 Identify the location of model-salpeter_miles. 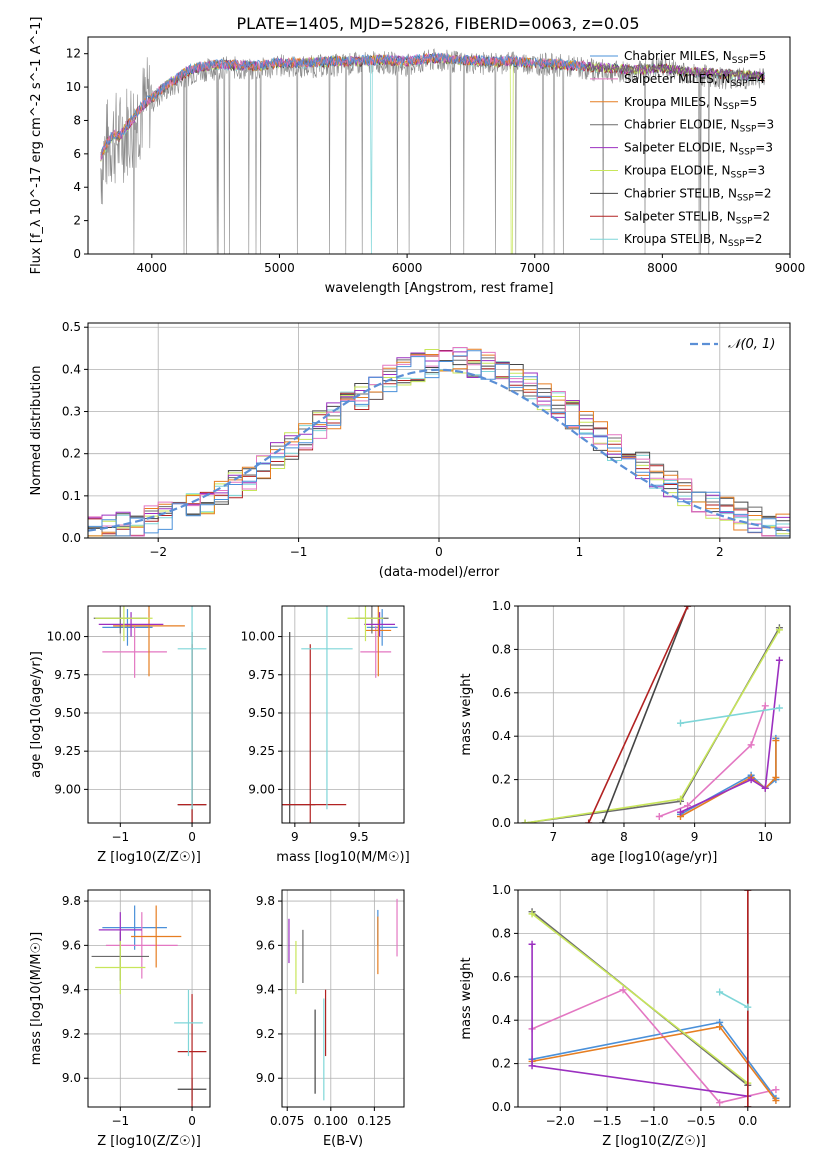
(343, 106).